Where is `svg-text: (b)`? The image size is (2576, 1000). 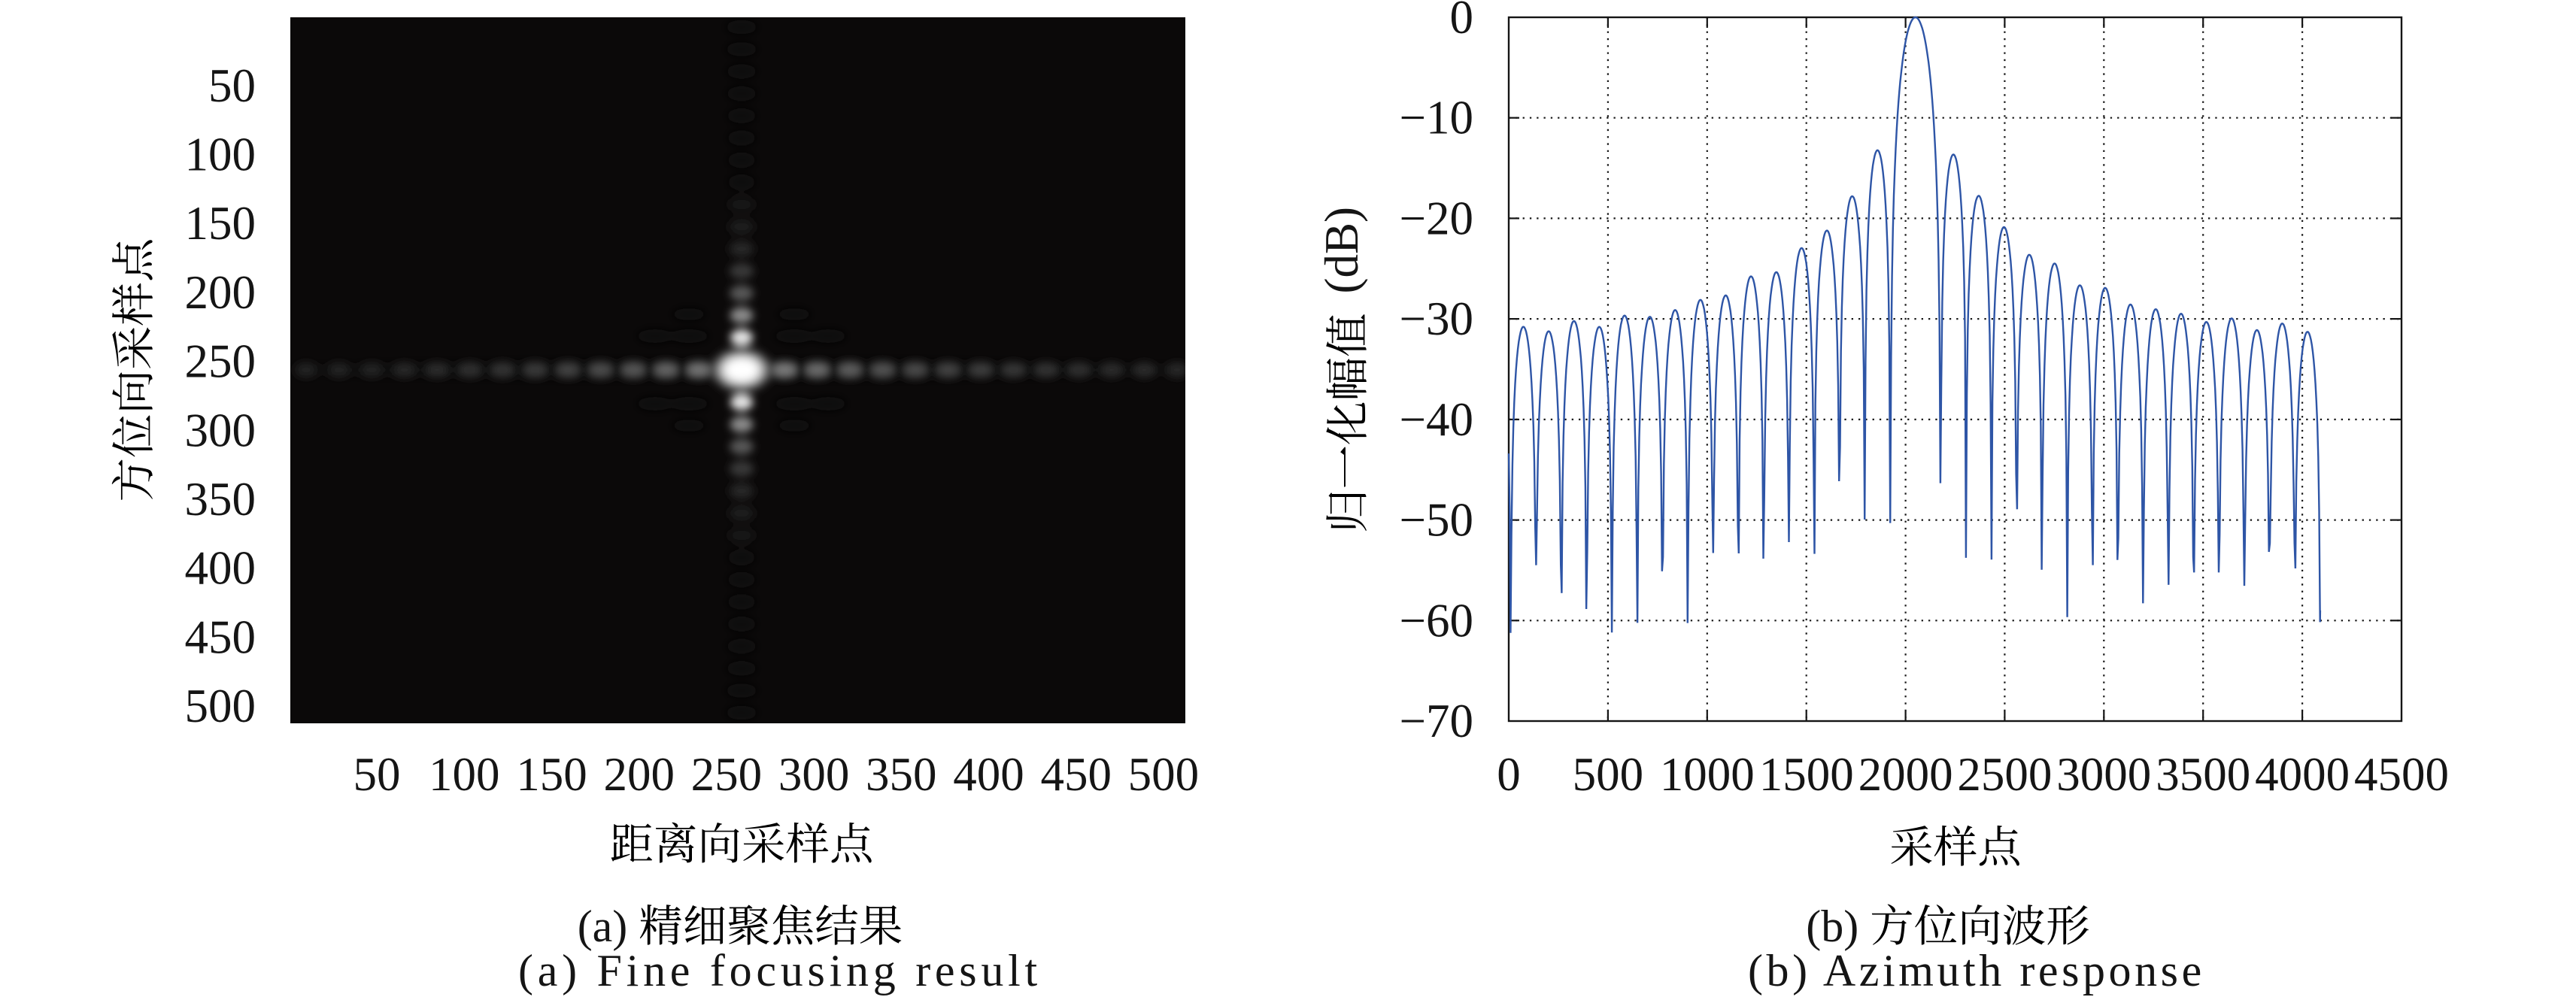
svg-text: (b) is located at coordinates (1832, 926).